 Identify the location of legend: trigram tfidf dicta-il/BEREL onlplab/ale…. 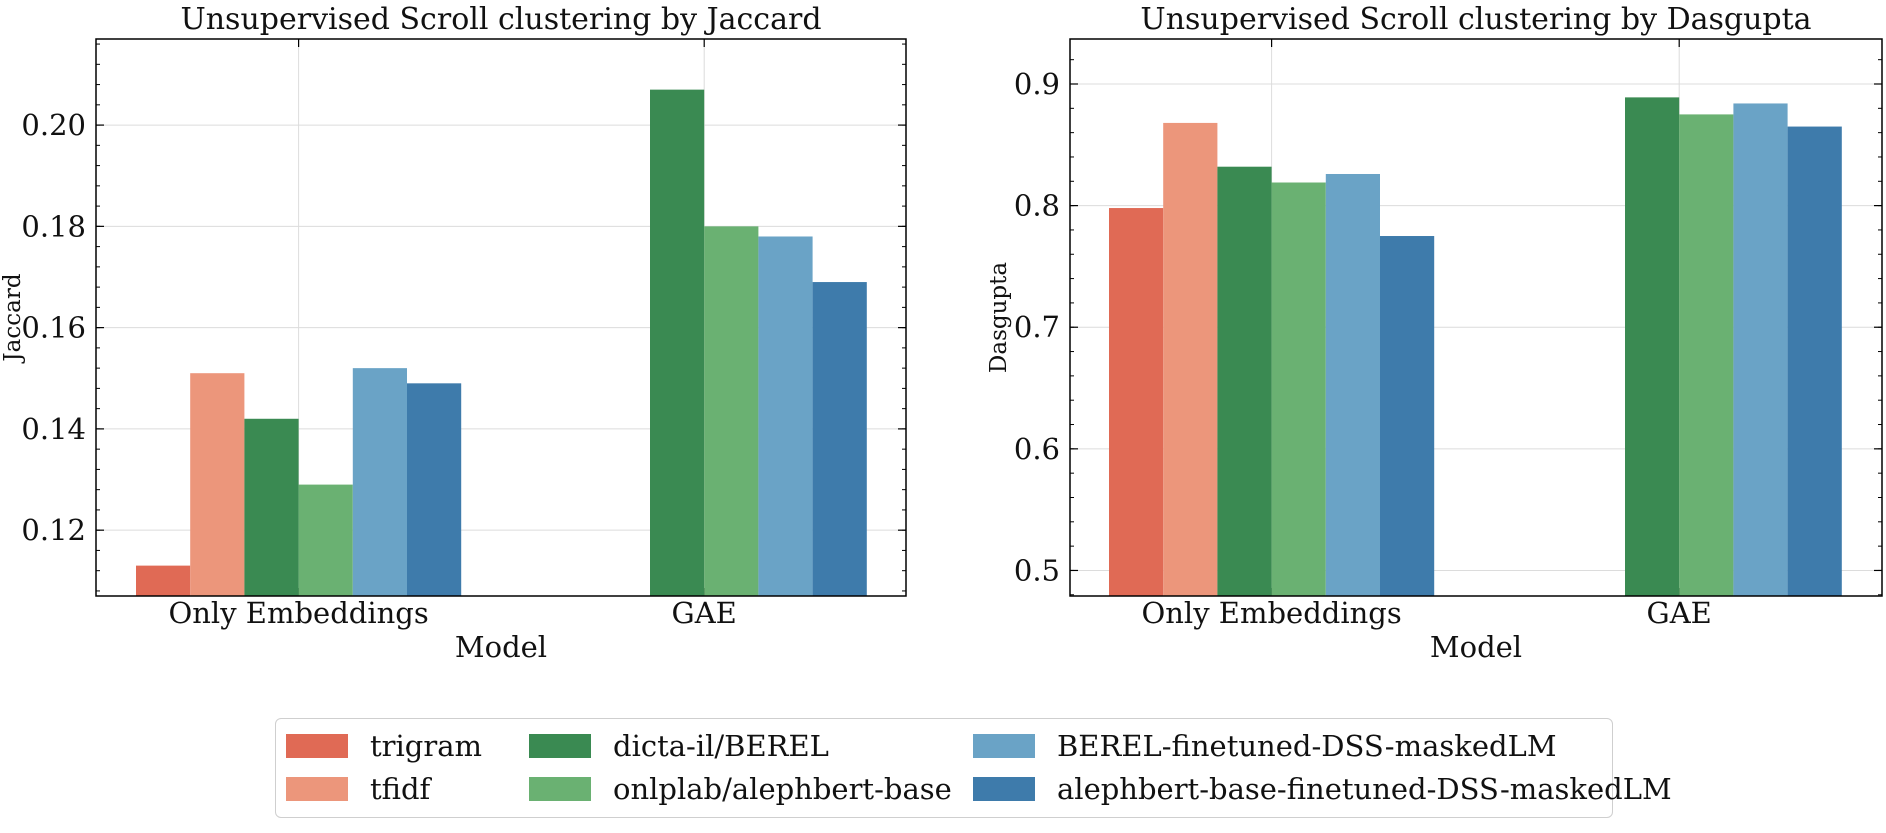
(973, 768).